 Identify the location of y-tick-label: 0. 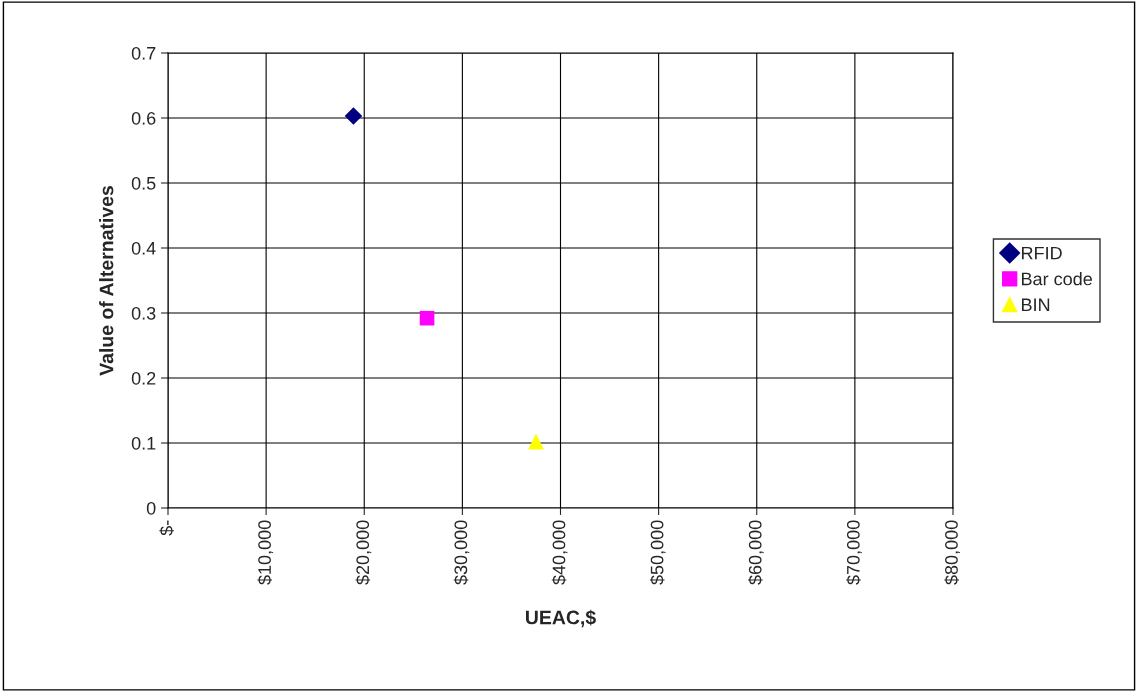
(151, 508).